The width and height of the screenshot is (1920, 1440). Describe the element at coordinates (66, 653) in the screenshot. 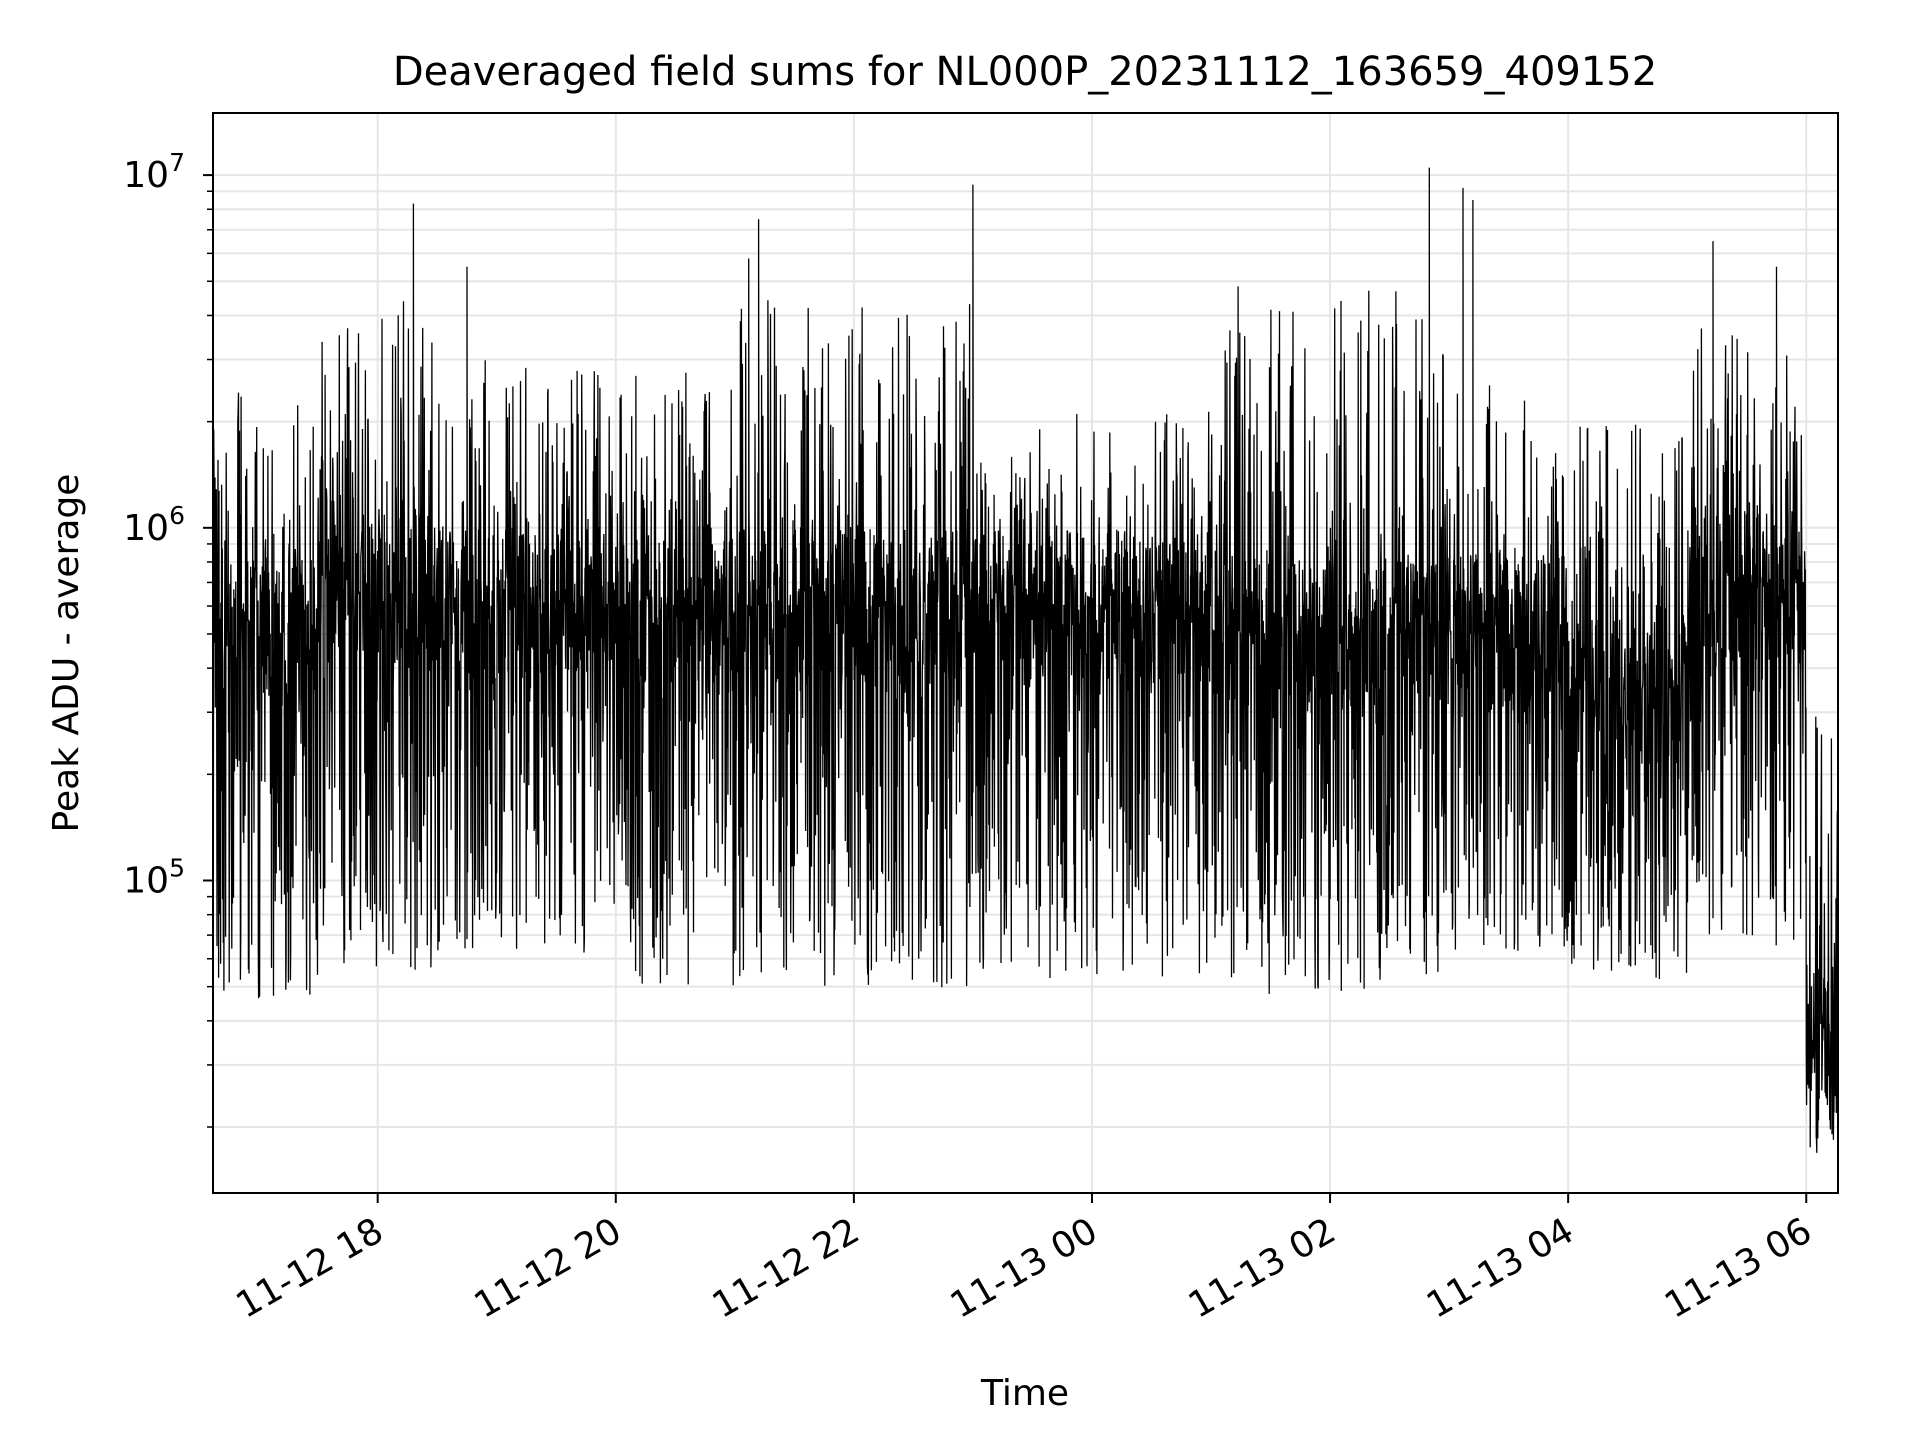

I see `y-axis-label: Peak ADU - average` at that location.